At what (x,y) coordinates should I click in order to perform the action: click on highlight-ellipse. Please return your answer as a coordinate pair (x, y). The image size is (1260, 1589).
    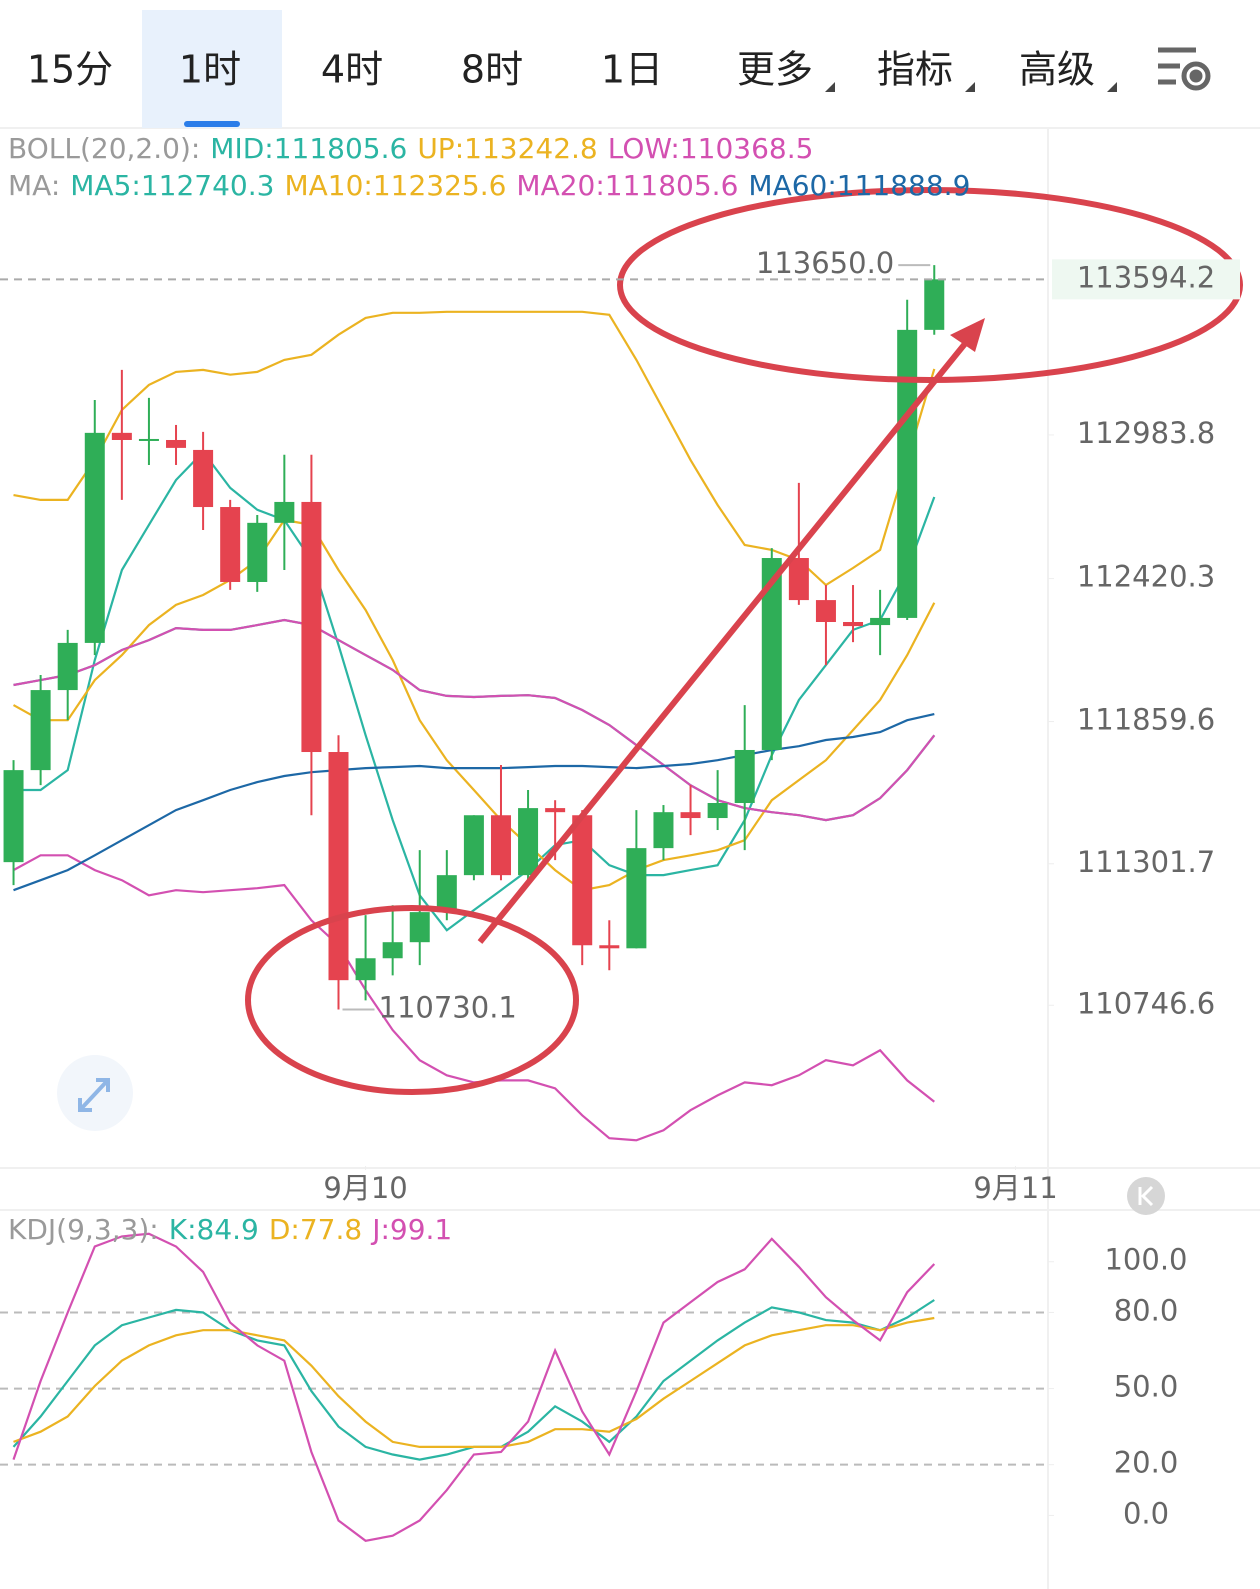
    Looking at the image, I should click on (412, 1000).